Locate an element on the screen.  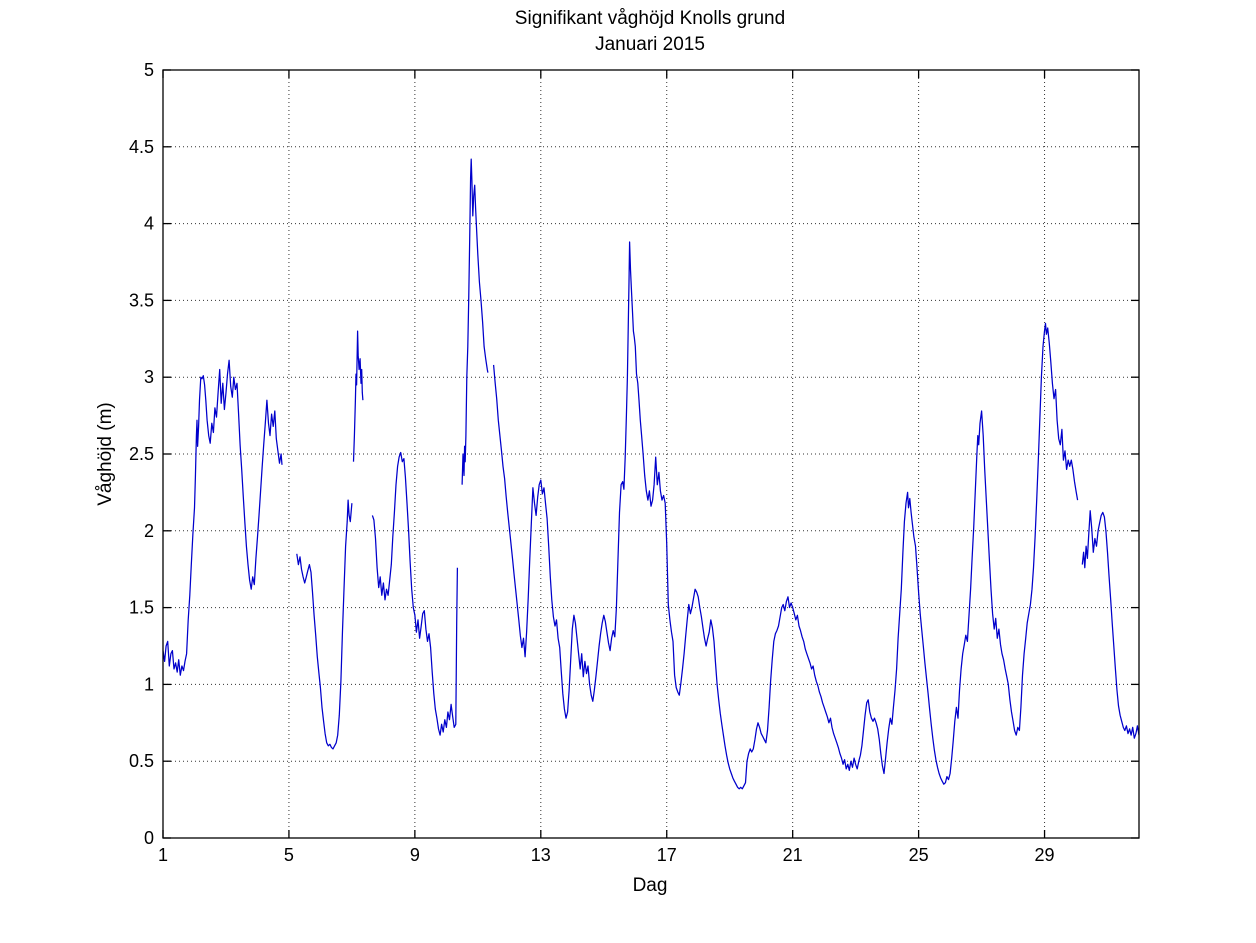
chart-title: Signifikant våghöjd Knolls grund is located at coordinates (650, 18).